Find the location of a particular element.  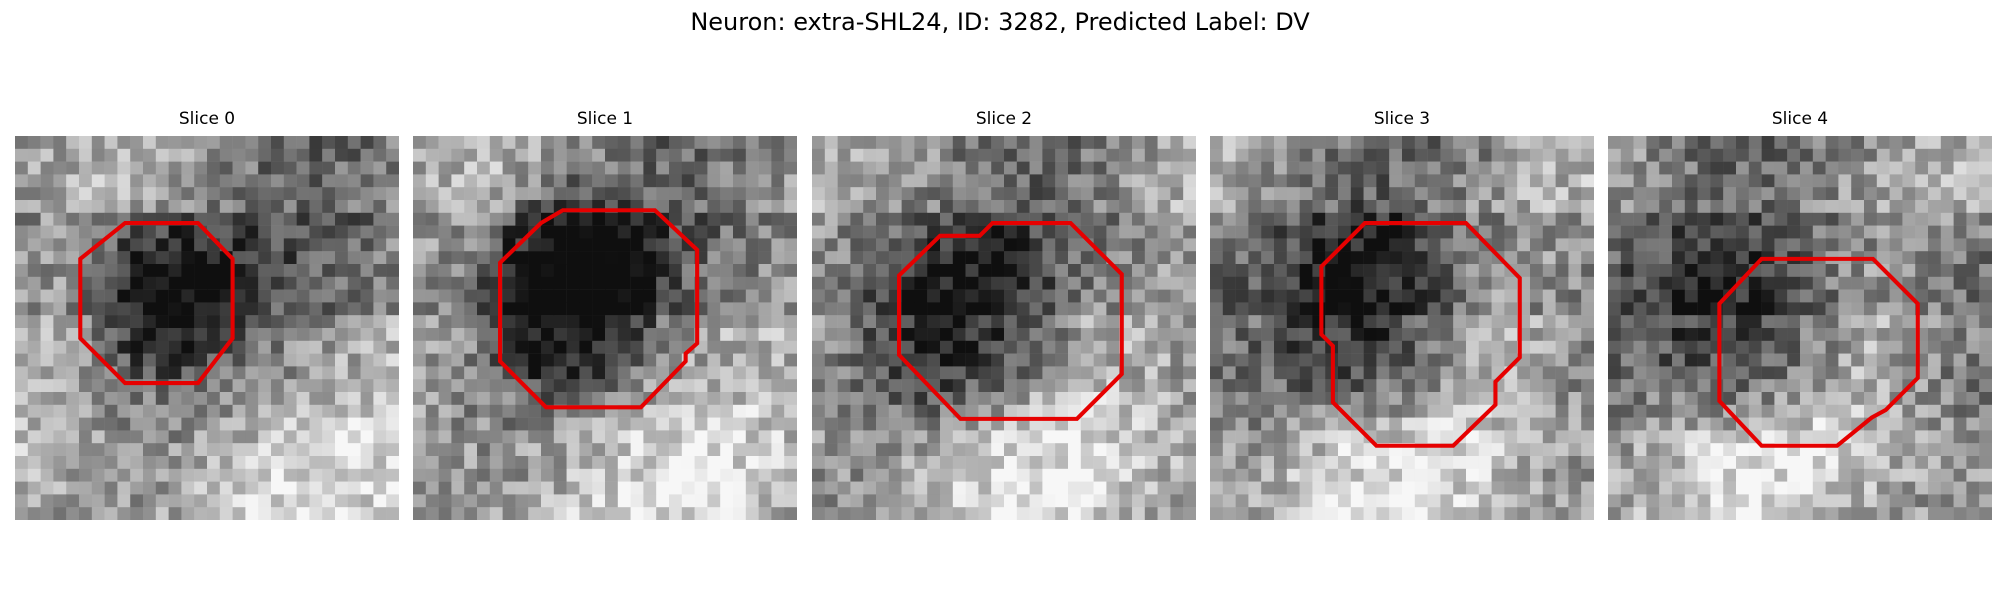

slice-panel-1: Slice 1 is located at coordinates (605, 314).